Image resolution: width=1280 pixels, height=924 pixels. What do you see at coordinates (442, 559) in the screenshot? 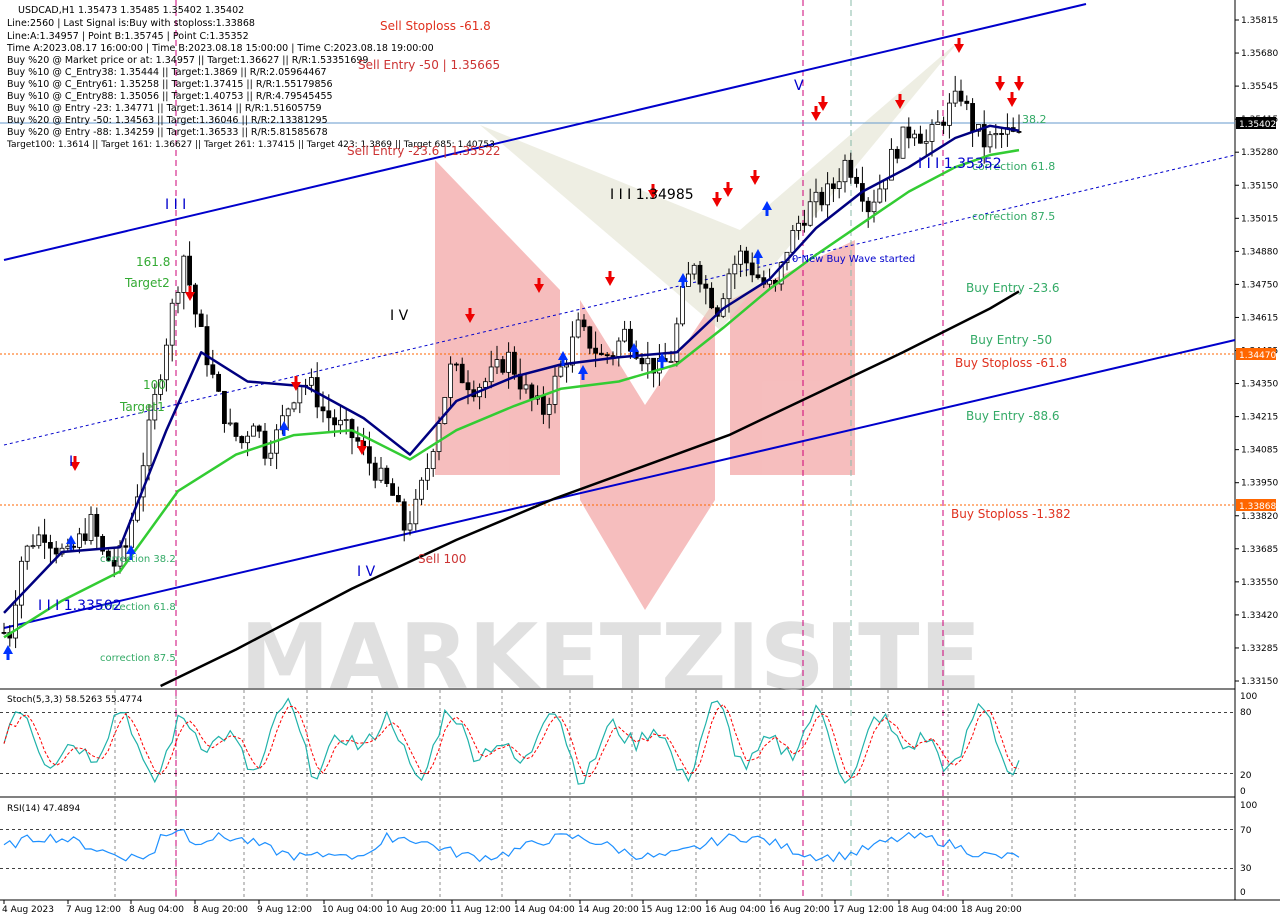
I see `sell-100-label: Sell 100` at bounding box center [442, 559].